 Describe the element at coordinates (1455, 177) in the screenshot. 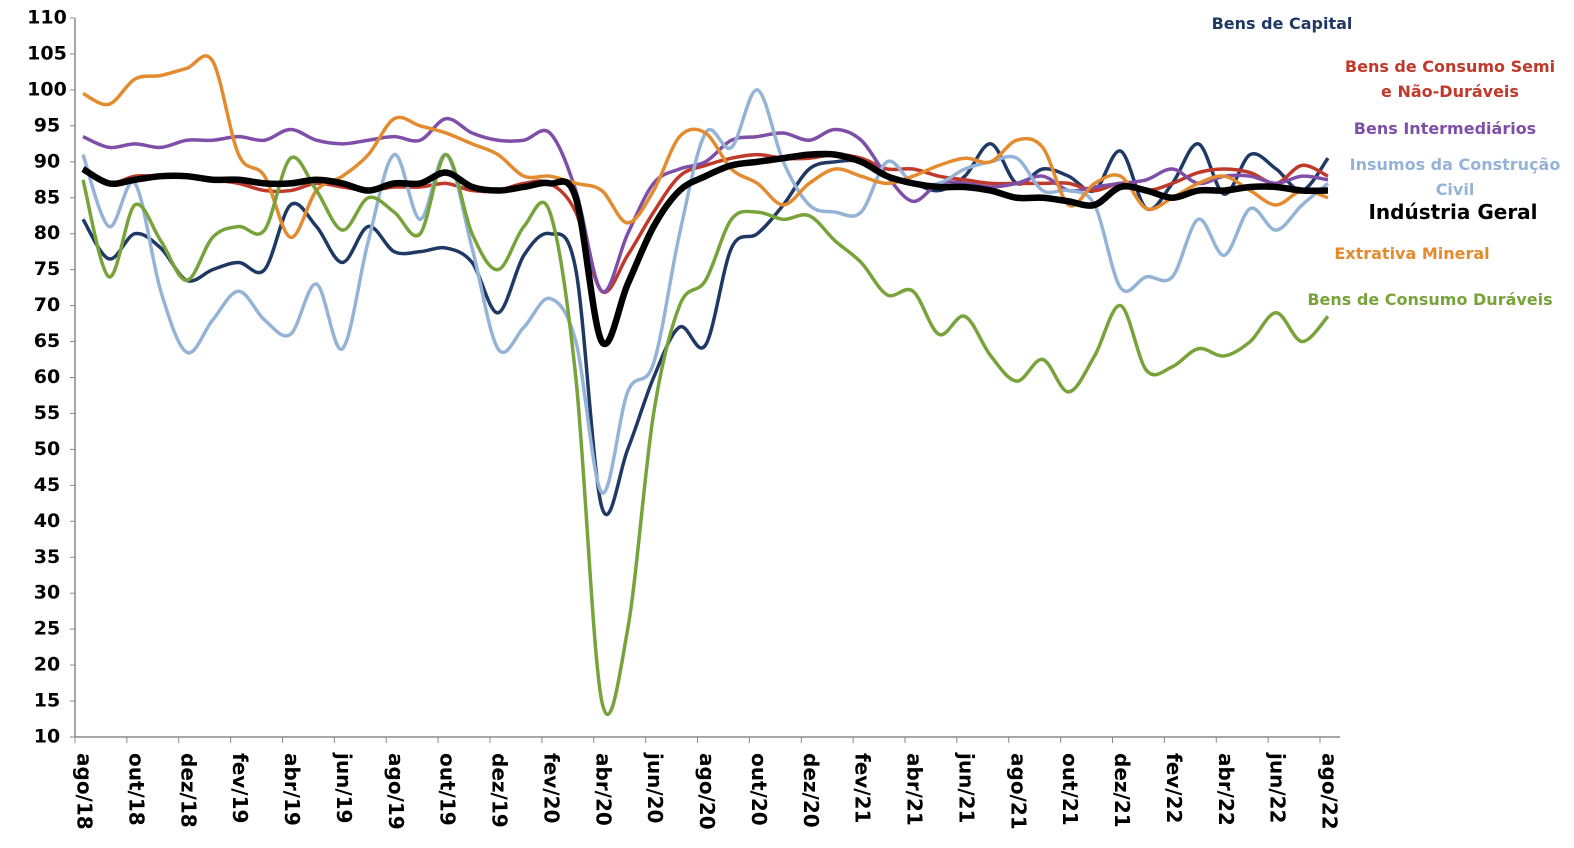

I see `legend-label: Insumos da Construção Civil` at that location.